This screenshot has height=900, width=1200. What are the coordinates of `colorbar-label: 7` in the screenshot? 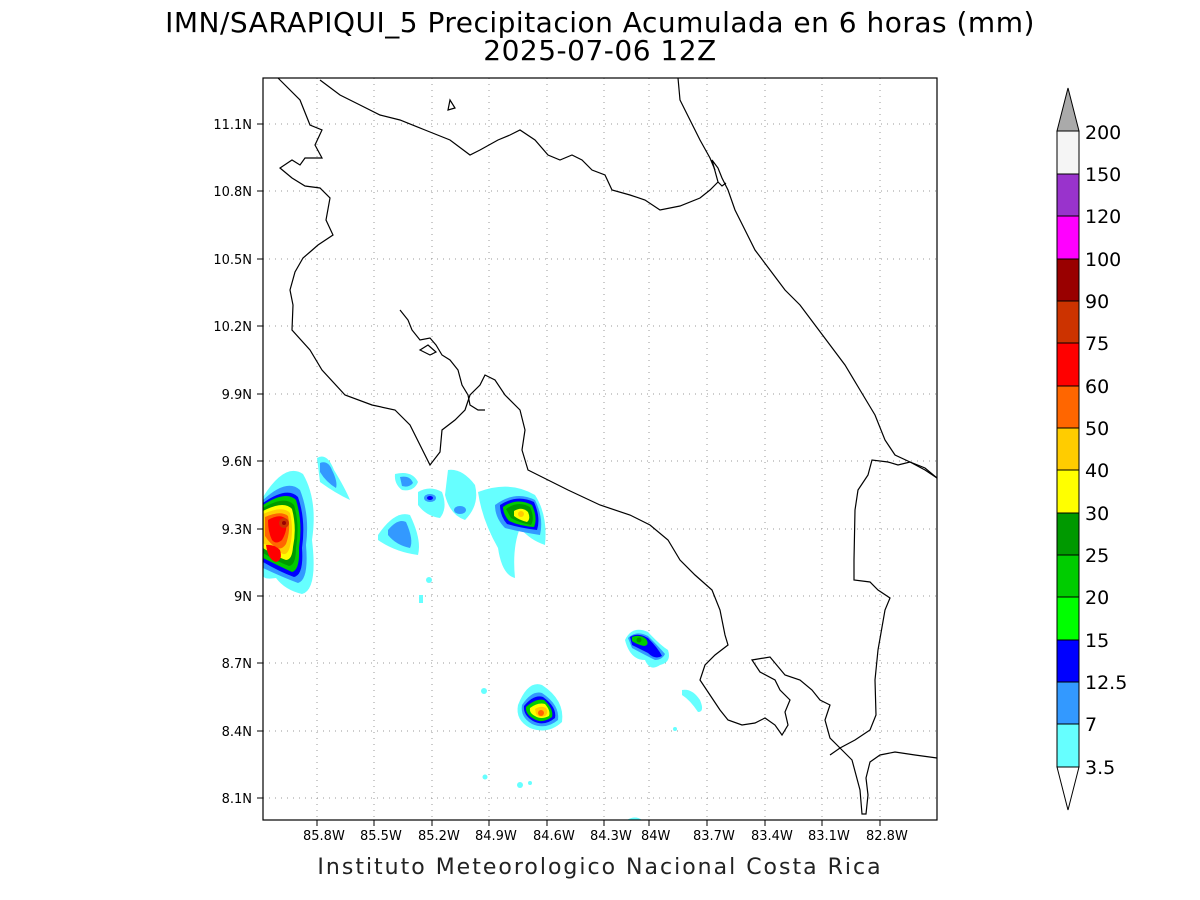 It's located at (1091, 725).